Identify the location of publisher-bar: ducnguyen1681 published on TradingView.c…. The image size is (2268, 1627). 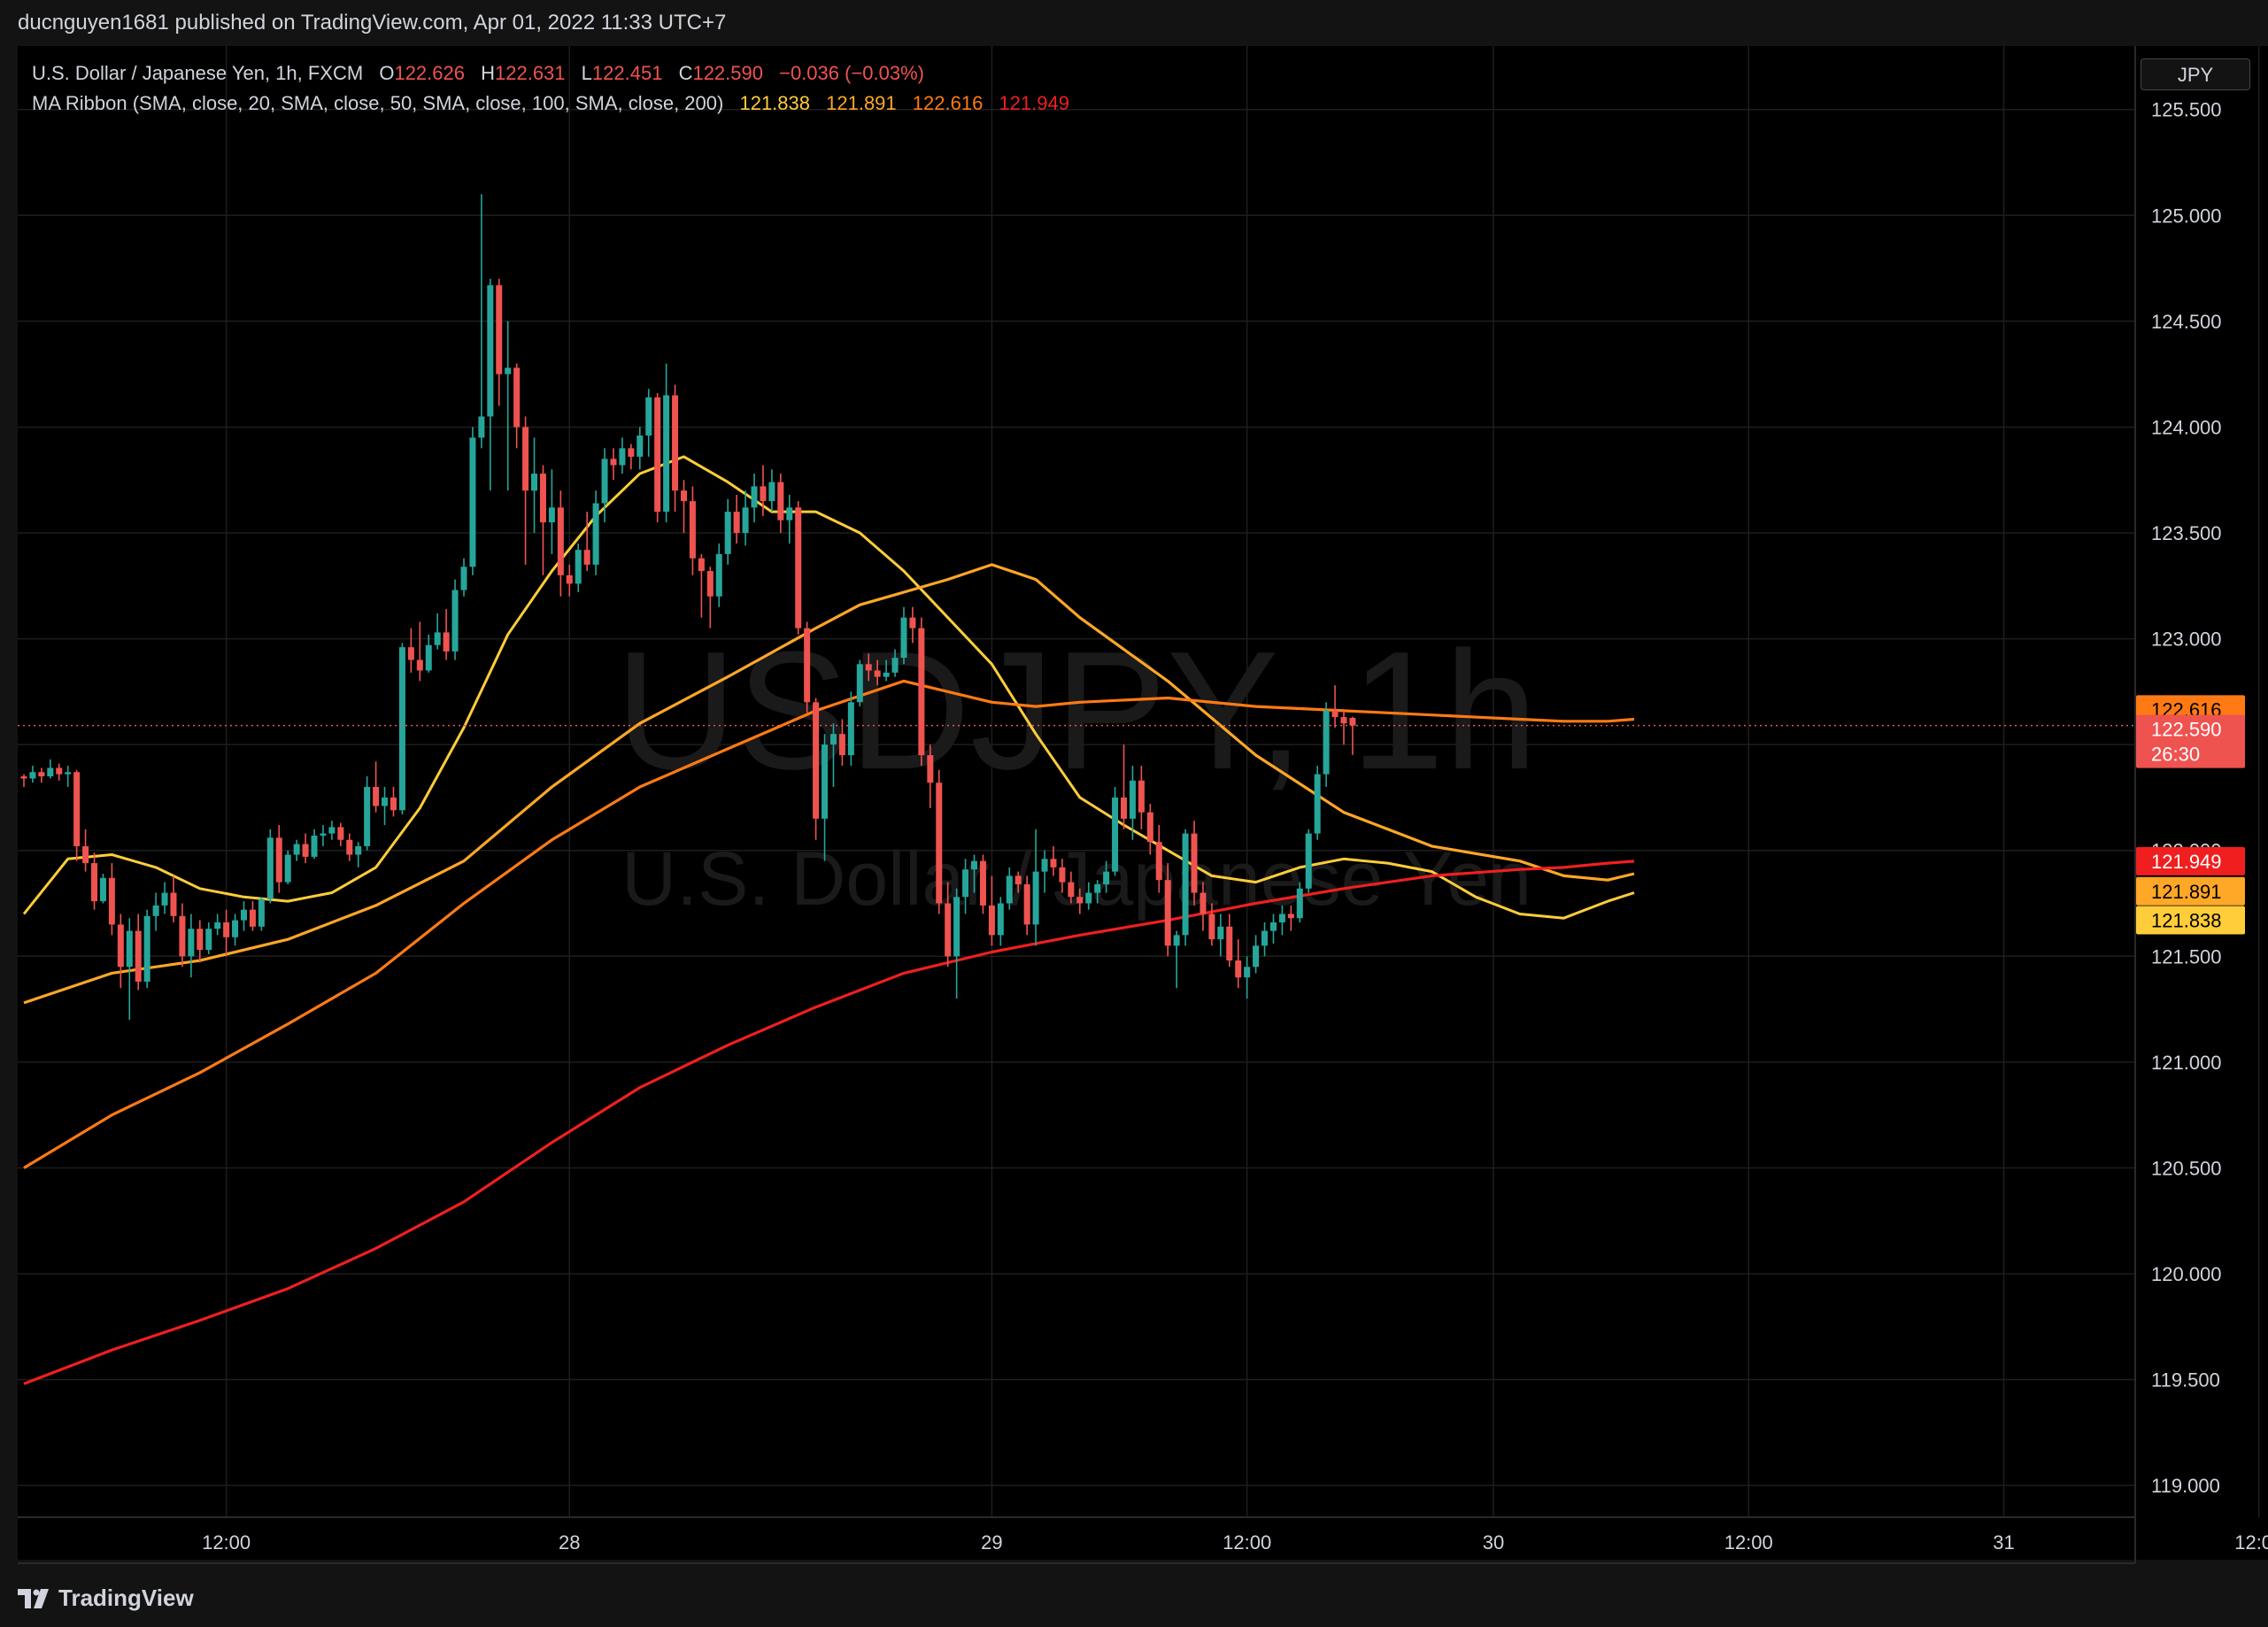
(1134, 23).